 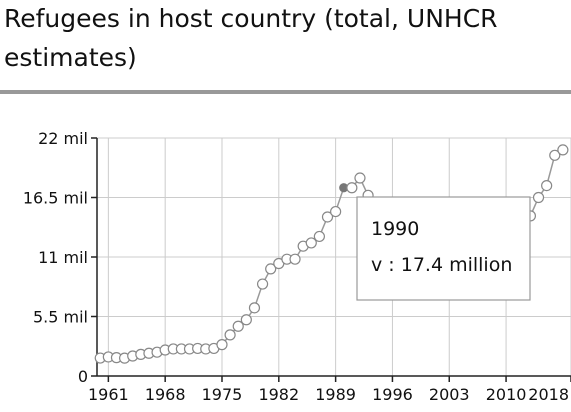 I want to click on x-tick-label: 1968, so click(x=165, y=394).